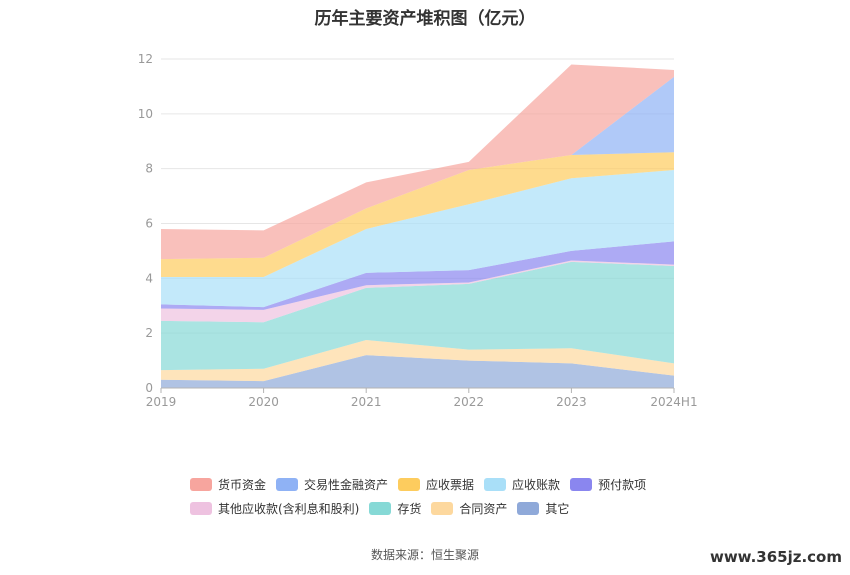 This screenshot has width=850, height=575. Describe the element at coordinates (289, 508) in the screenshot. I see `legend-label: 其他应收款(含利息和股利)` at that location.